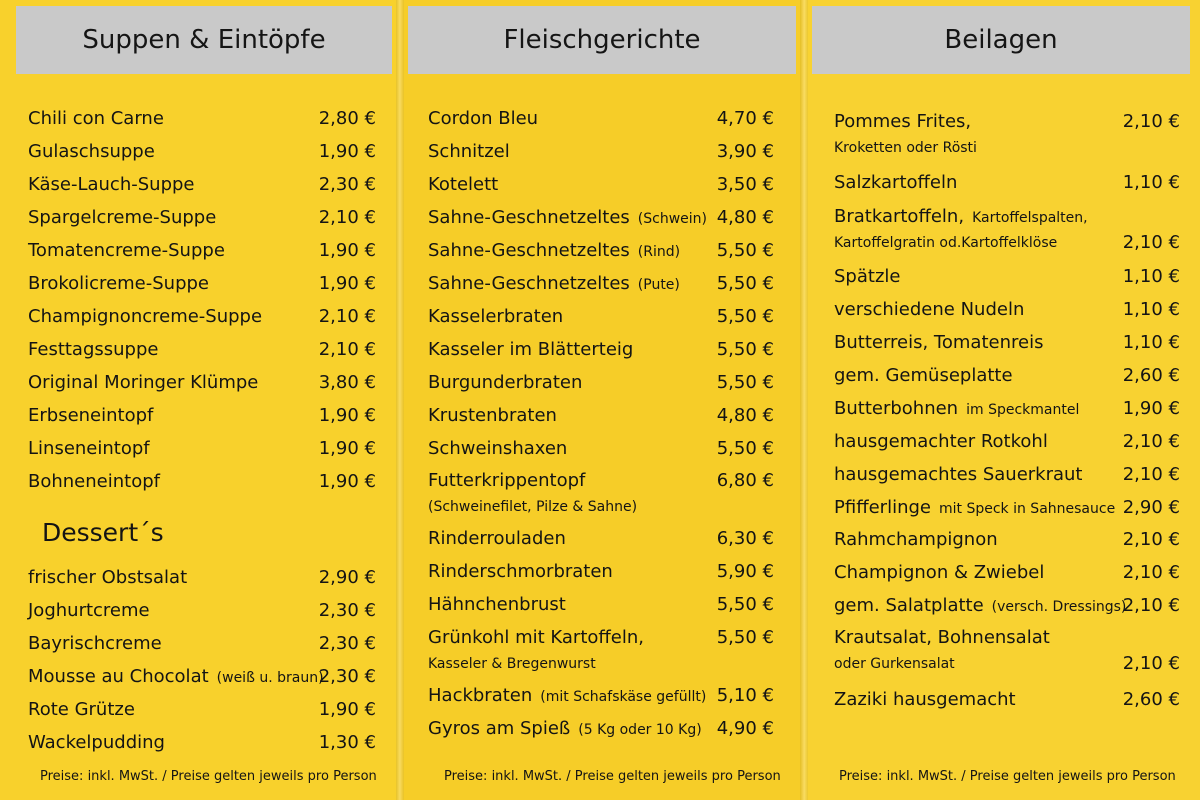  What do you see at coordinates (483, 119) in the screenshot?
I see `menu-item-name: Cordon Bleu` at bounding box center [483, 119].